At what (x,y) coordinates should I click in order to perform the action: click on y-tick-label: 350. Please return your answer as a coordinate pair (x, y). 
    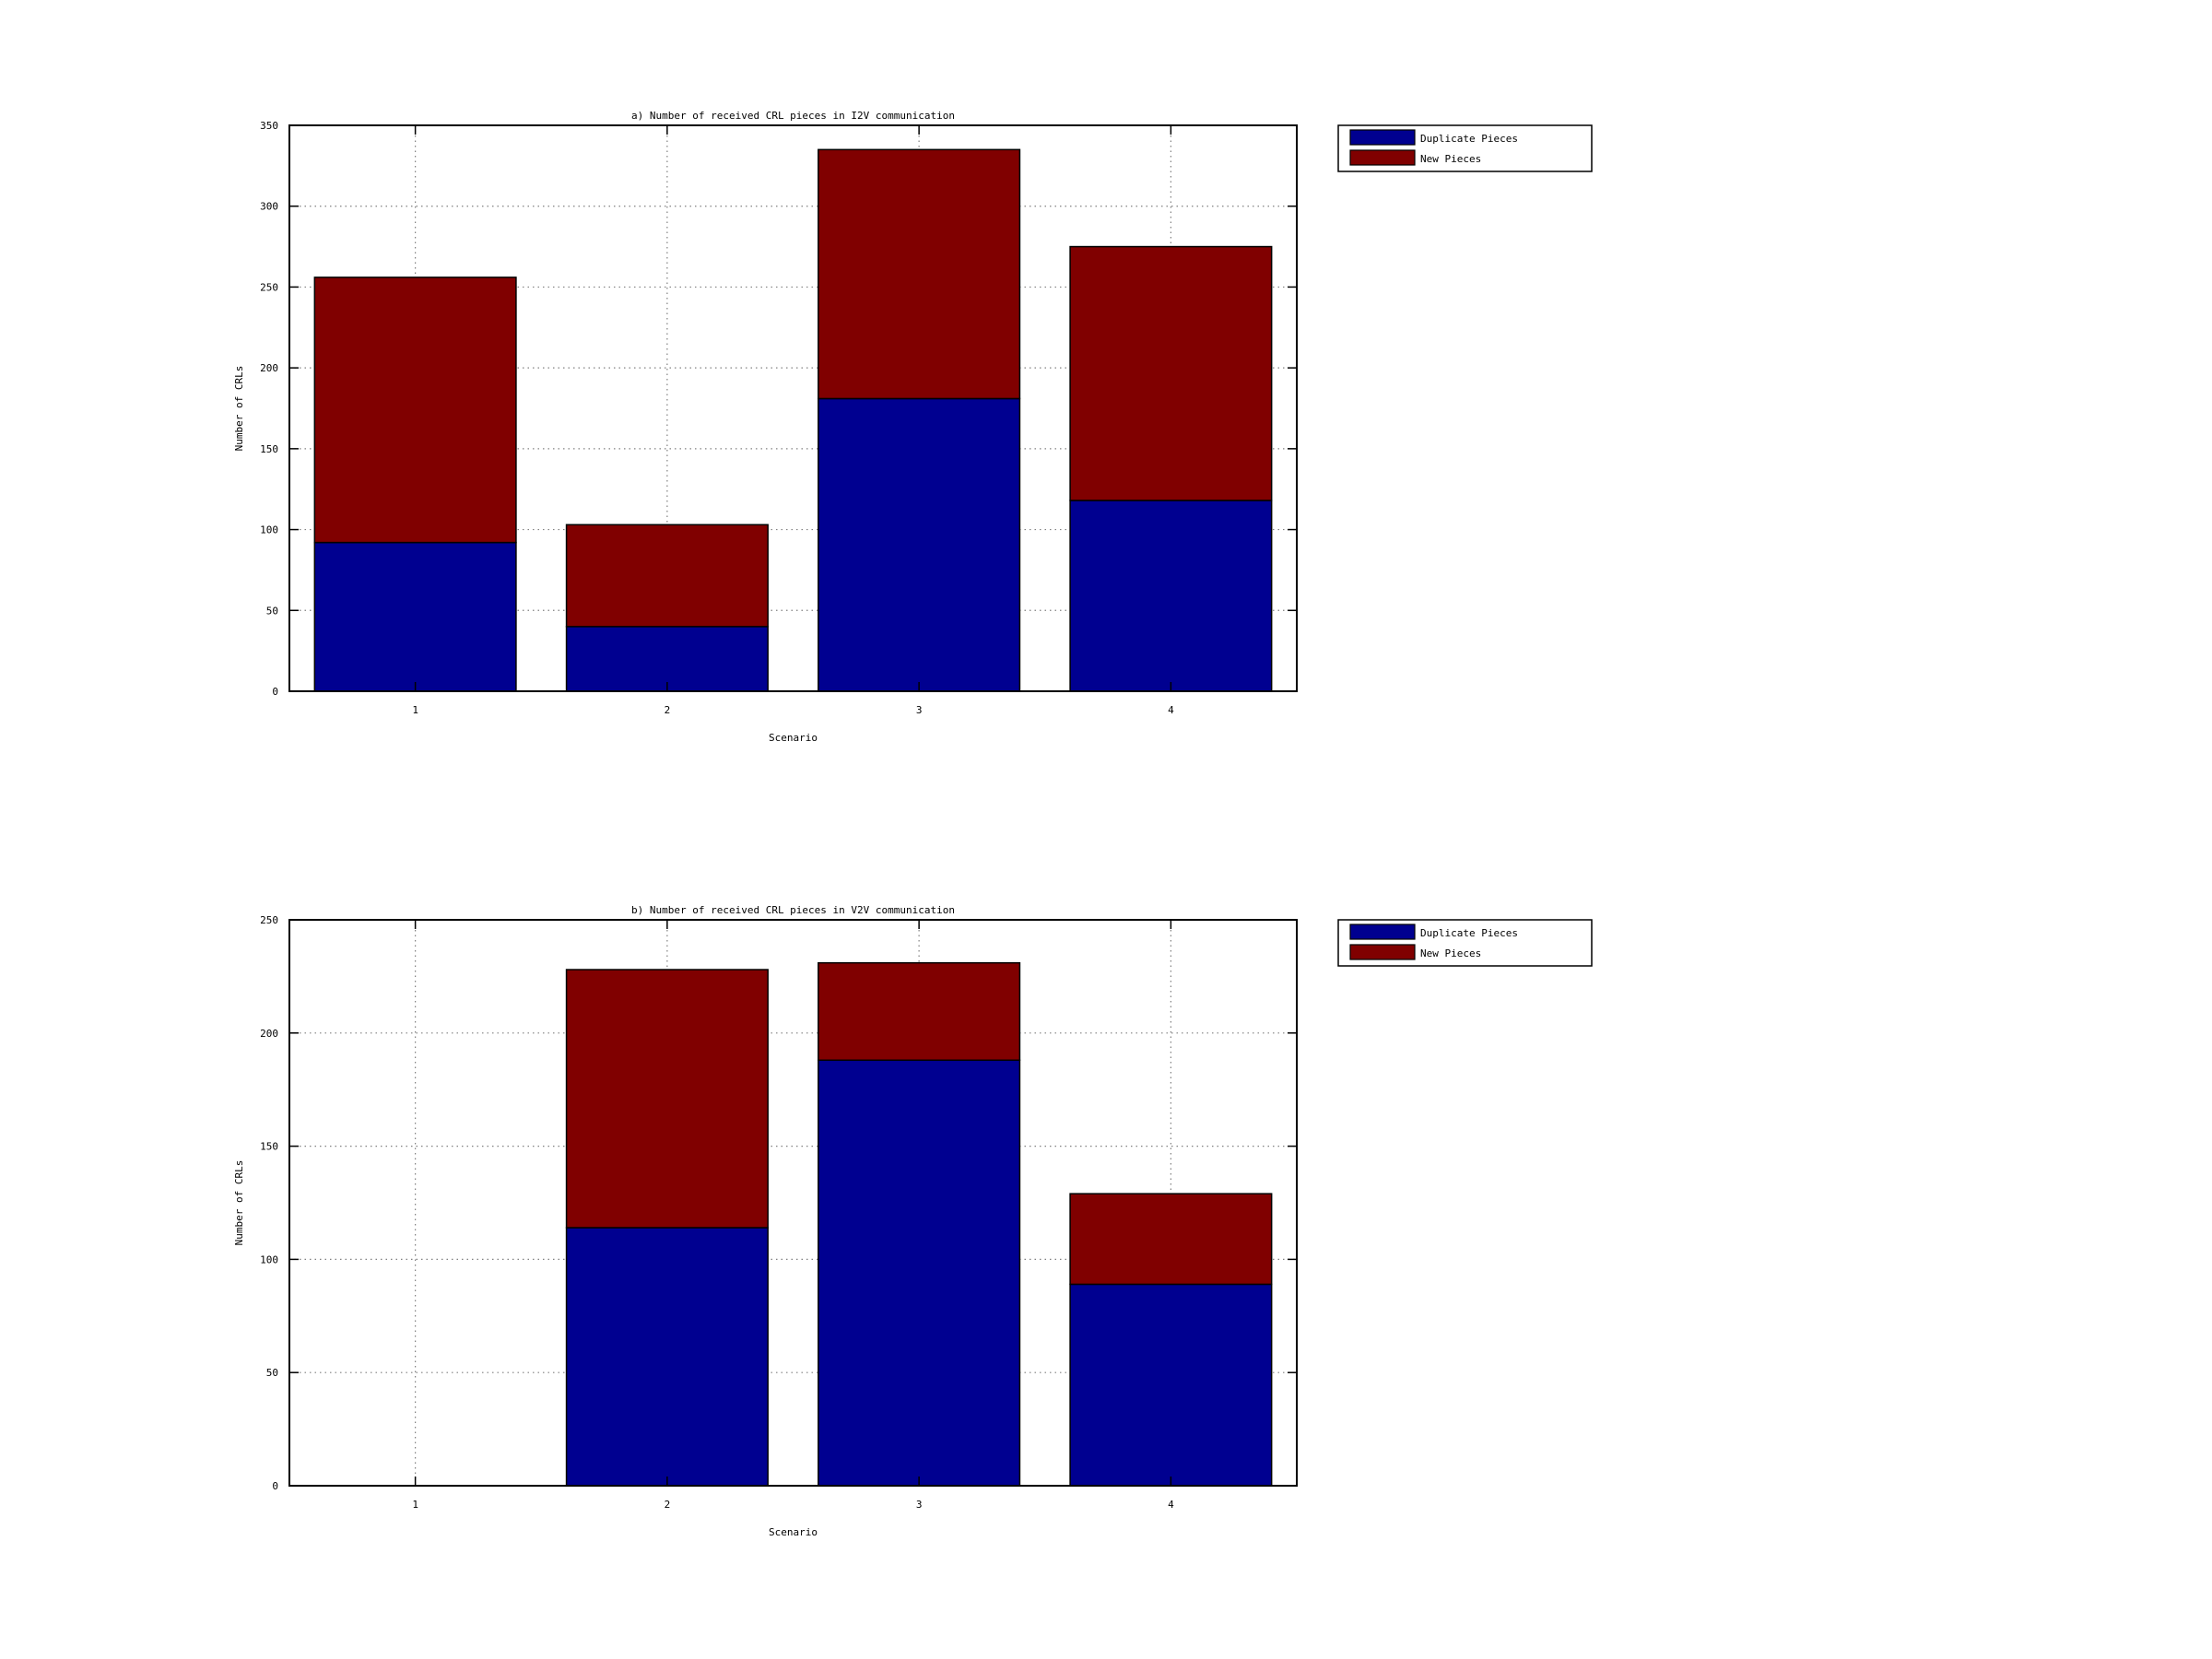
    Looking at the image, I should click on (269, 126).